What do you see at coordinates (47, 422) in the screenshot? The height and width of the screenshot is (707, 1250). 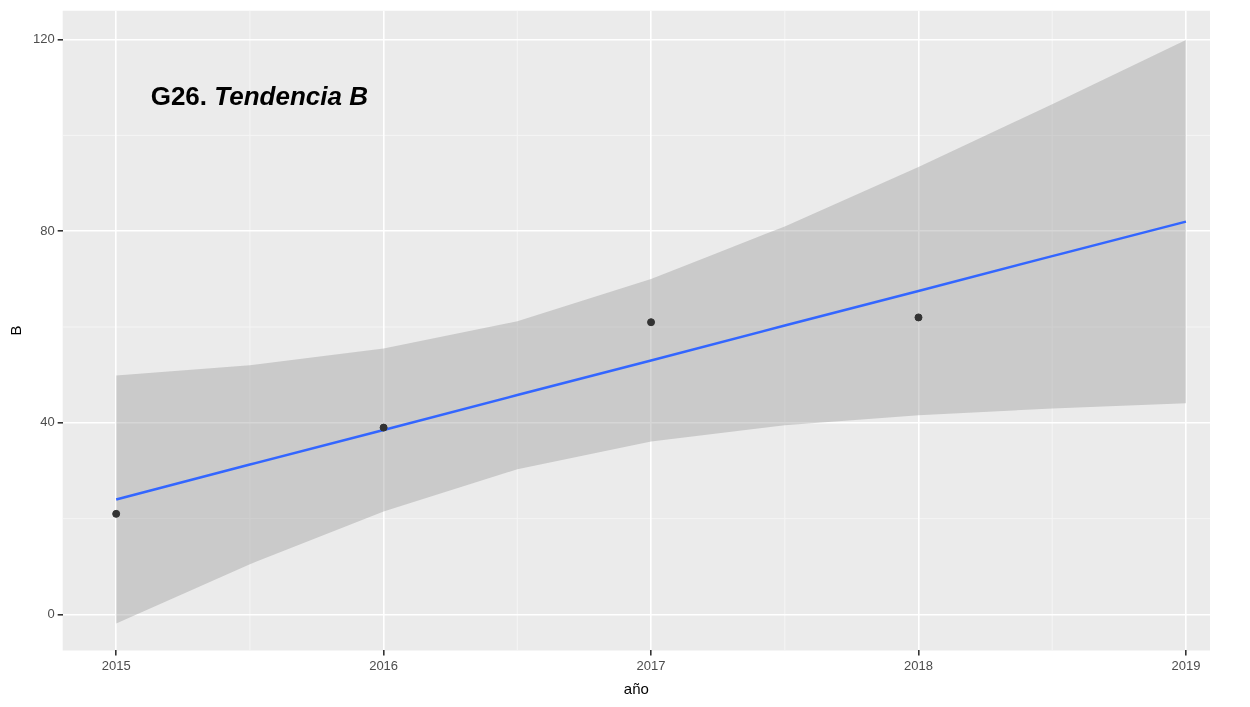 I see `y-tick-label: 40` at bounding box center [47, 422].